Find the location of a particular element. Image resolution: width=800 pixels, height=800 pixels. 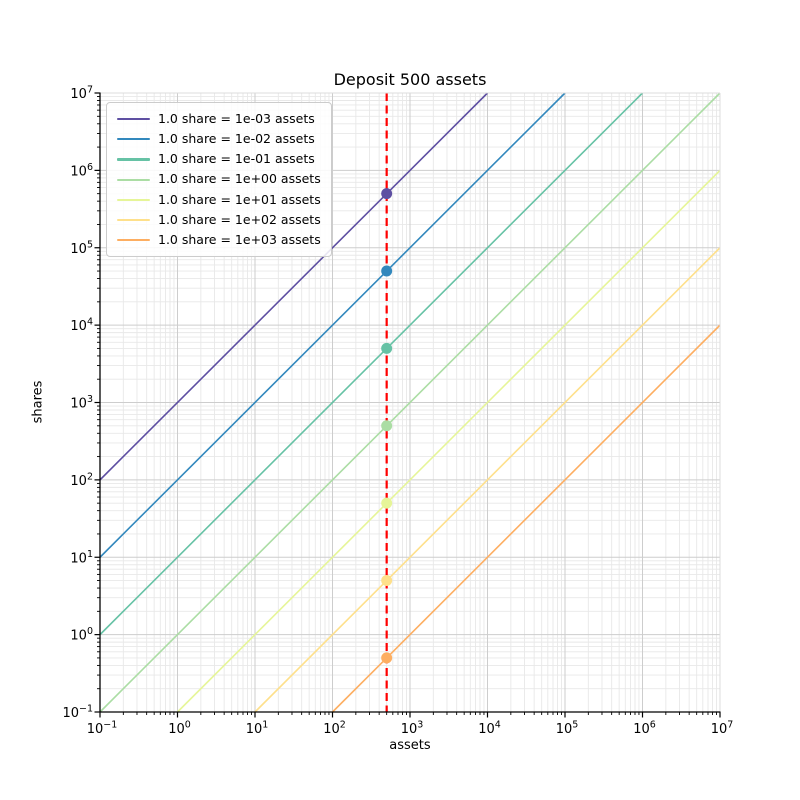

y-tick-label: 10³ is located at coordinates (81, 403).